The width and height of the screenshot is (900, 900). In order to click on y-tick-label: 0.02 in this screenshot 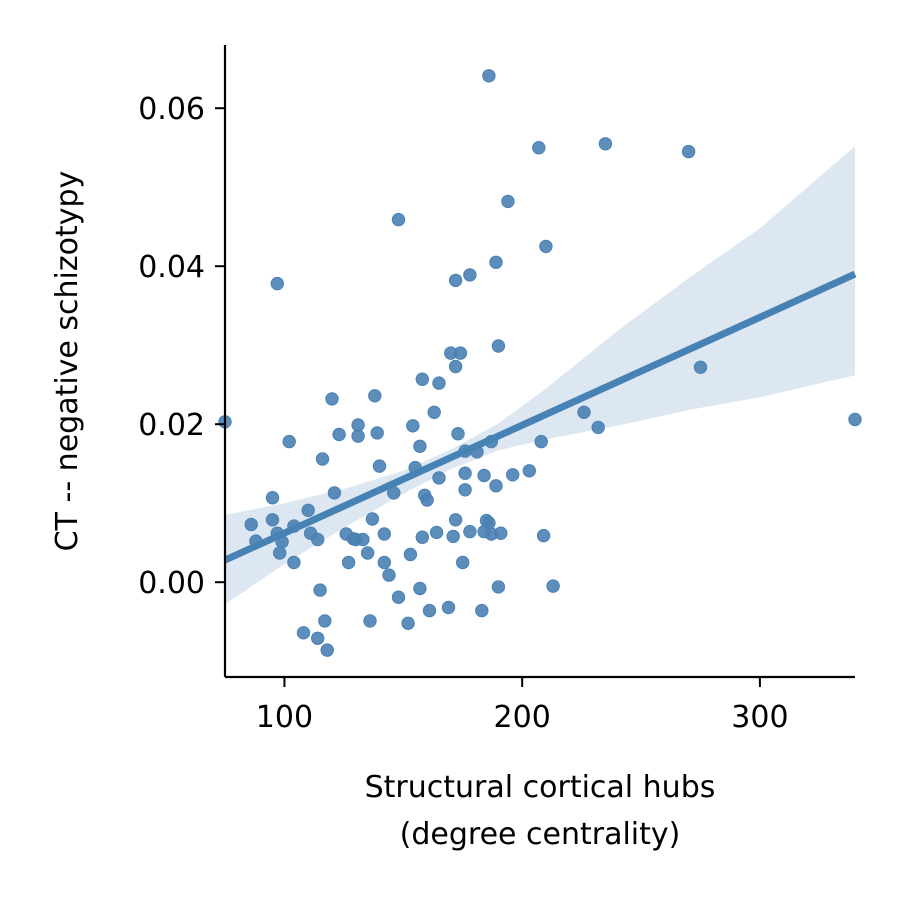, I will do `click(171, 425)`.